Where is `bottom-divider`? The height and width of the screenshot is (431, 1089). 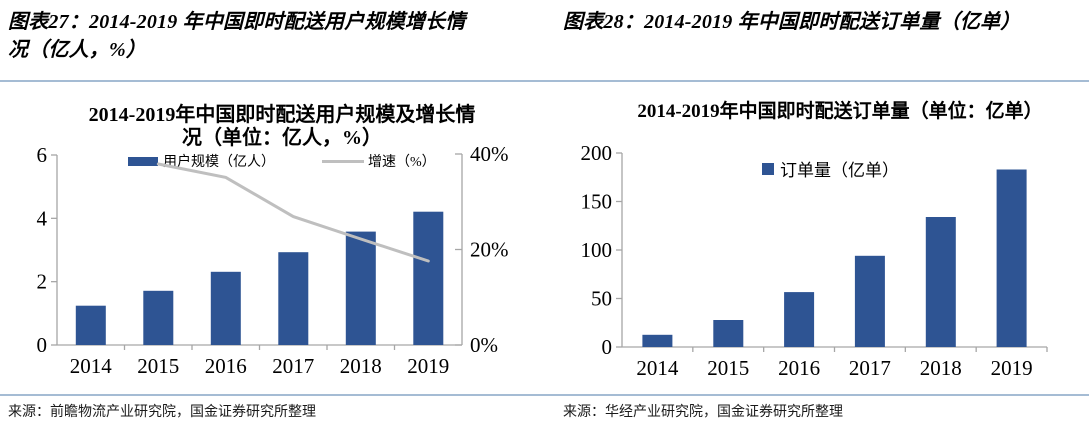 bottom-divider is located at coordinates (544, 395).